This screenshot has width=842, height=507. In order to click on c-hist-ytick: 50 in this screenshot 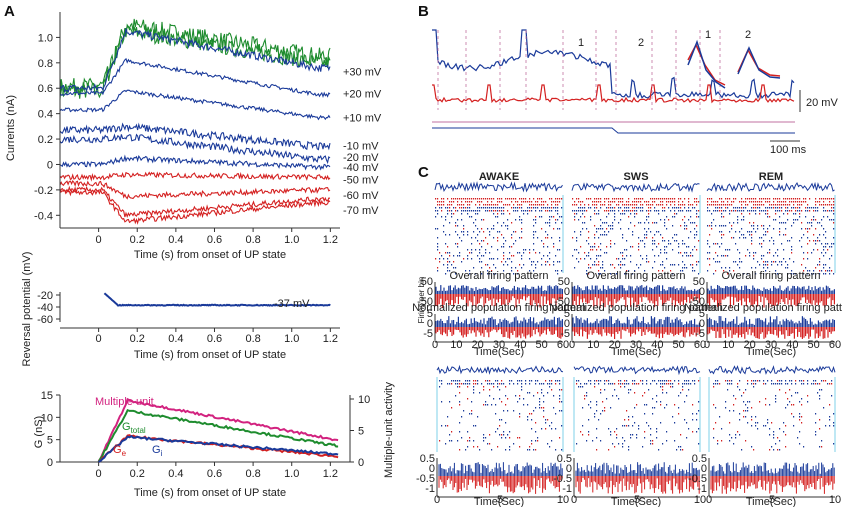, I will do `click(427, 282)`.